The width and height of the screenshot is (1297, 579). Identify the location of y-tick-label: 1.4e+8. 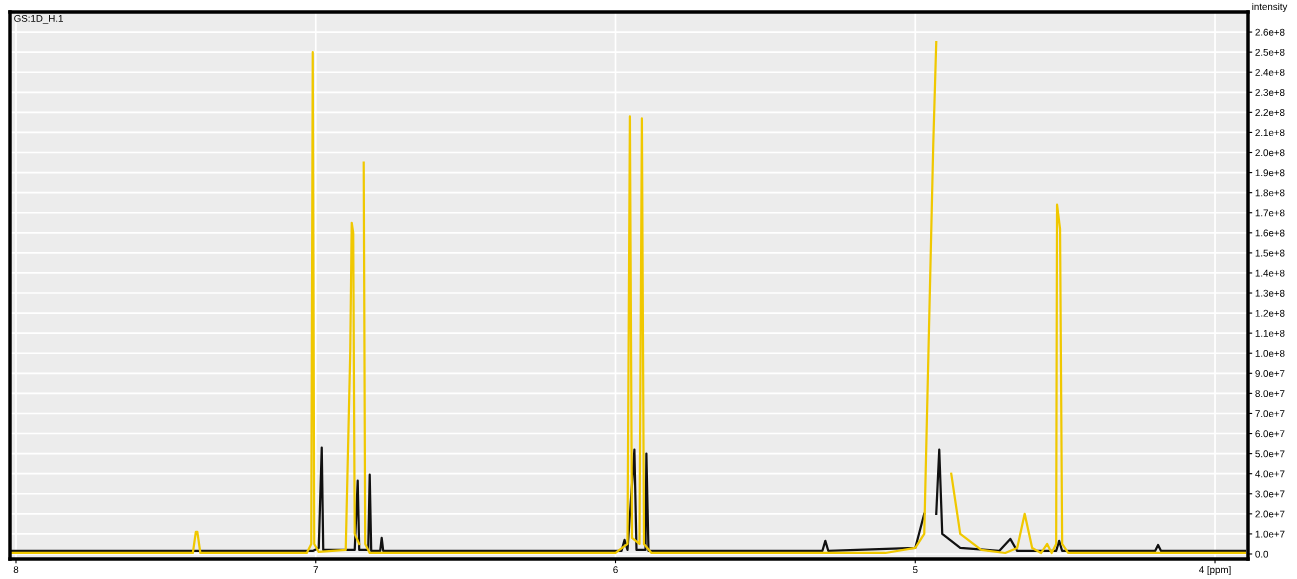
(1270, 273).